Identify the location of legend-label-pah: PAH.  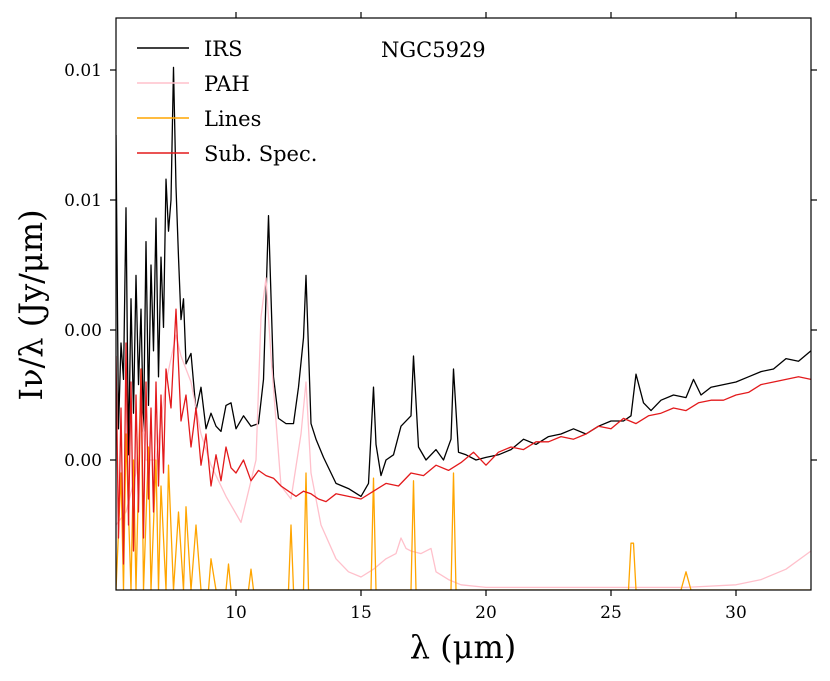
(227, 84).